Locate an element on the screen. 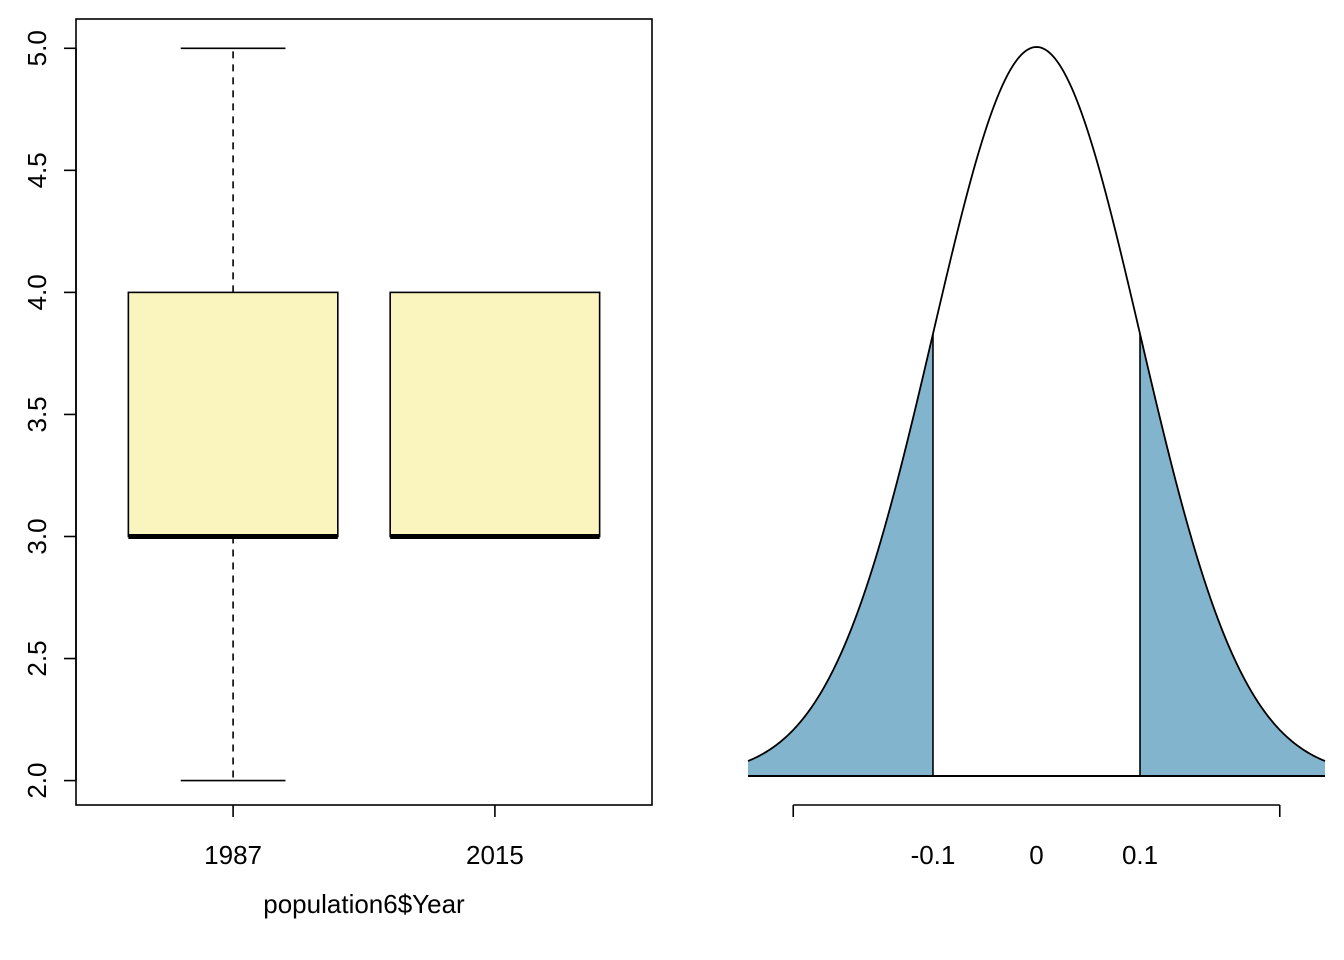 The image size is (1344, 960). density-x-axis: -0.1 0 0.1 is located at coordinates (1036, 837).